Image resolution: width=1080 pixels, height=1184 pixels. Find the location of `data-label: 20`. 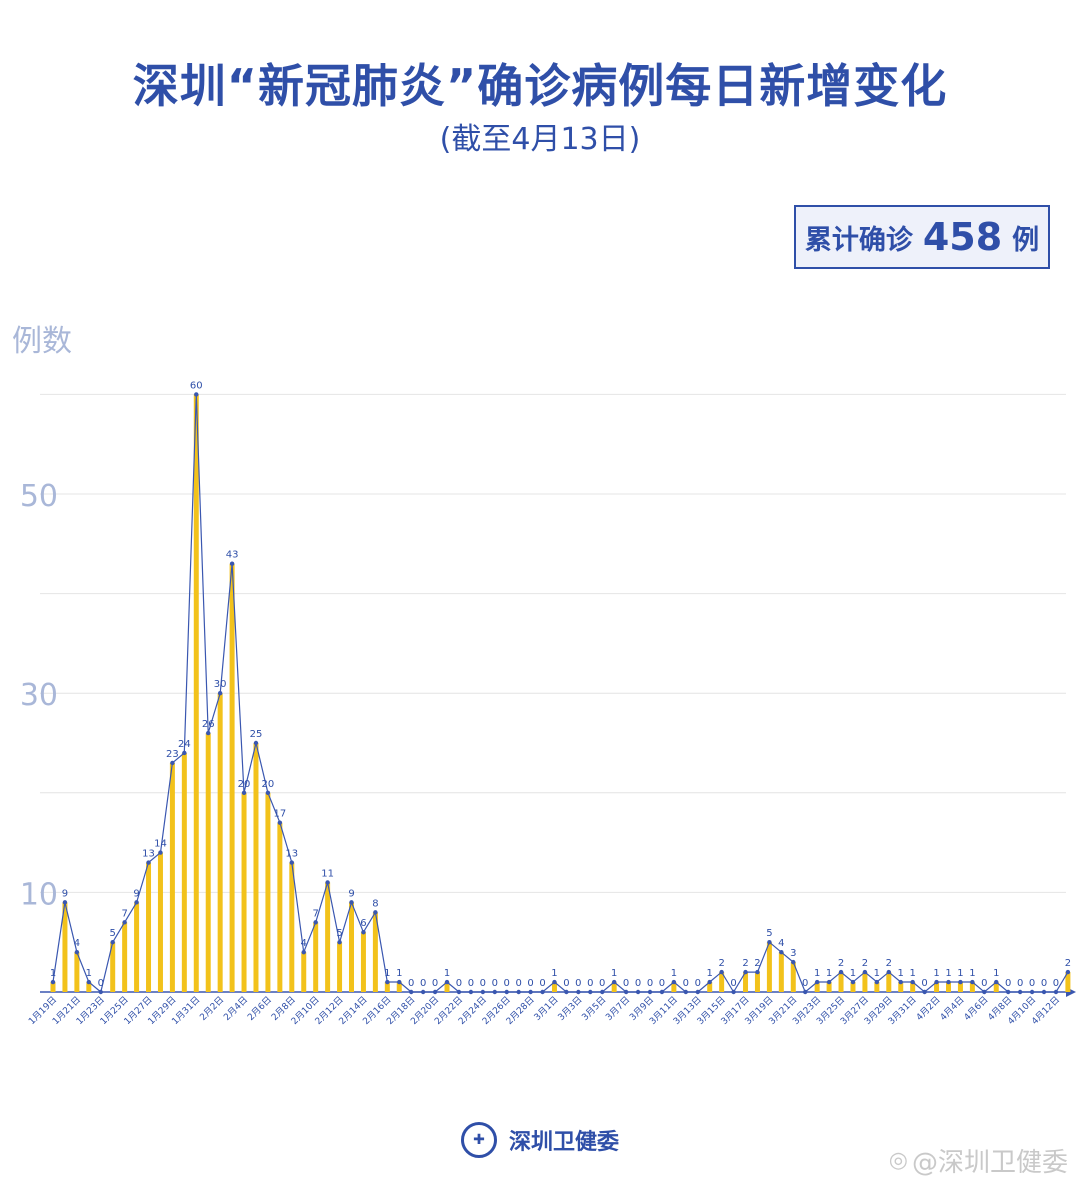

data-label: 20 is located at coordinates (268, 784).